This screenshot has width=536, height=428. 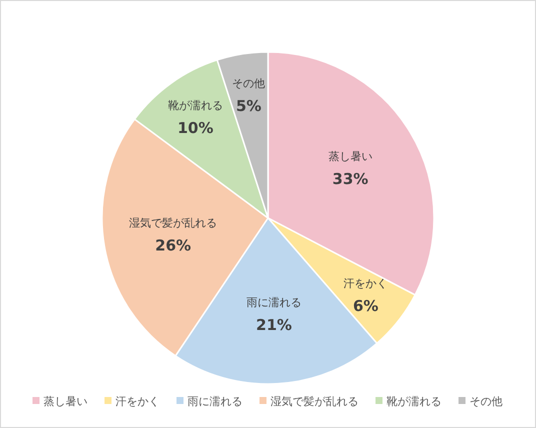 I want to click on slice-label: 湿気で髪が乱れる, so click(x=173, y=223).